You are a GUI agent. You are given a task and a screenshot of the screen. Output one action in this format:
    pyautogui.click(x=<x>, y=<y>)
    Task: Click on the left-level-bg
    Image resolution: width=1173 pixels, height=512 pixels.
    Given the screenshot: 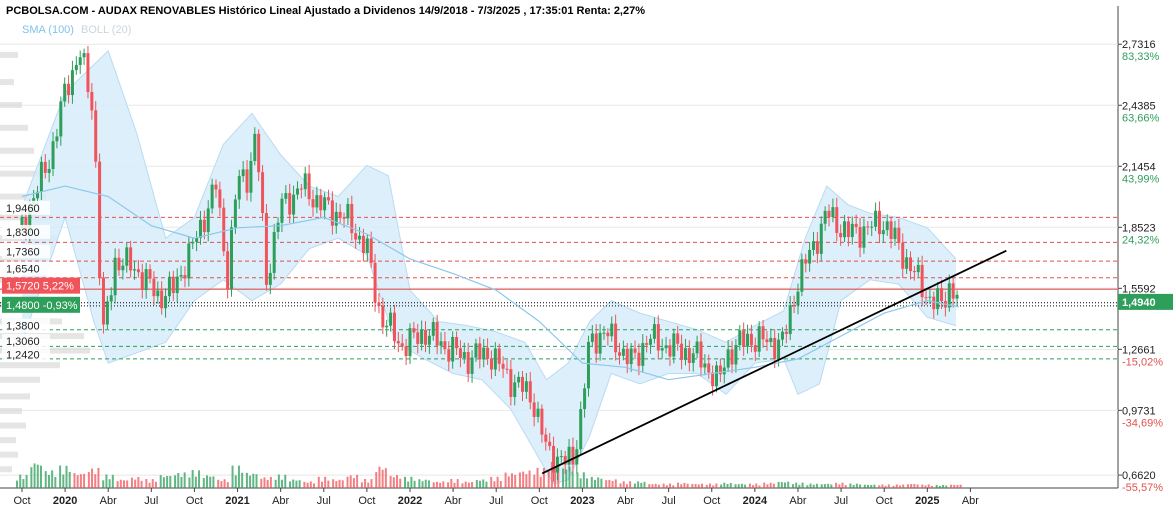 What is the action you would take?
    pyautogui.click(x=26, y=207)
    